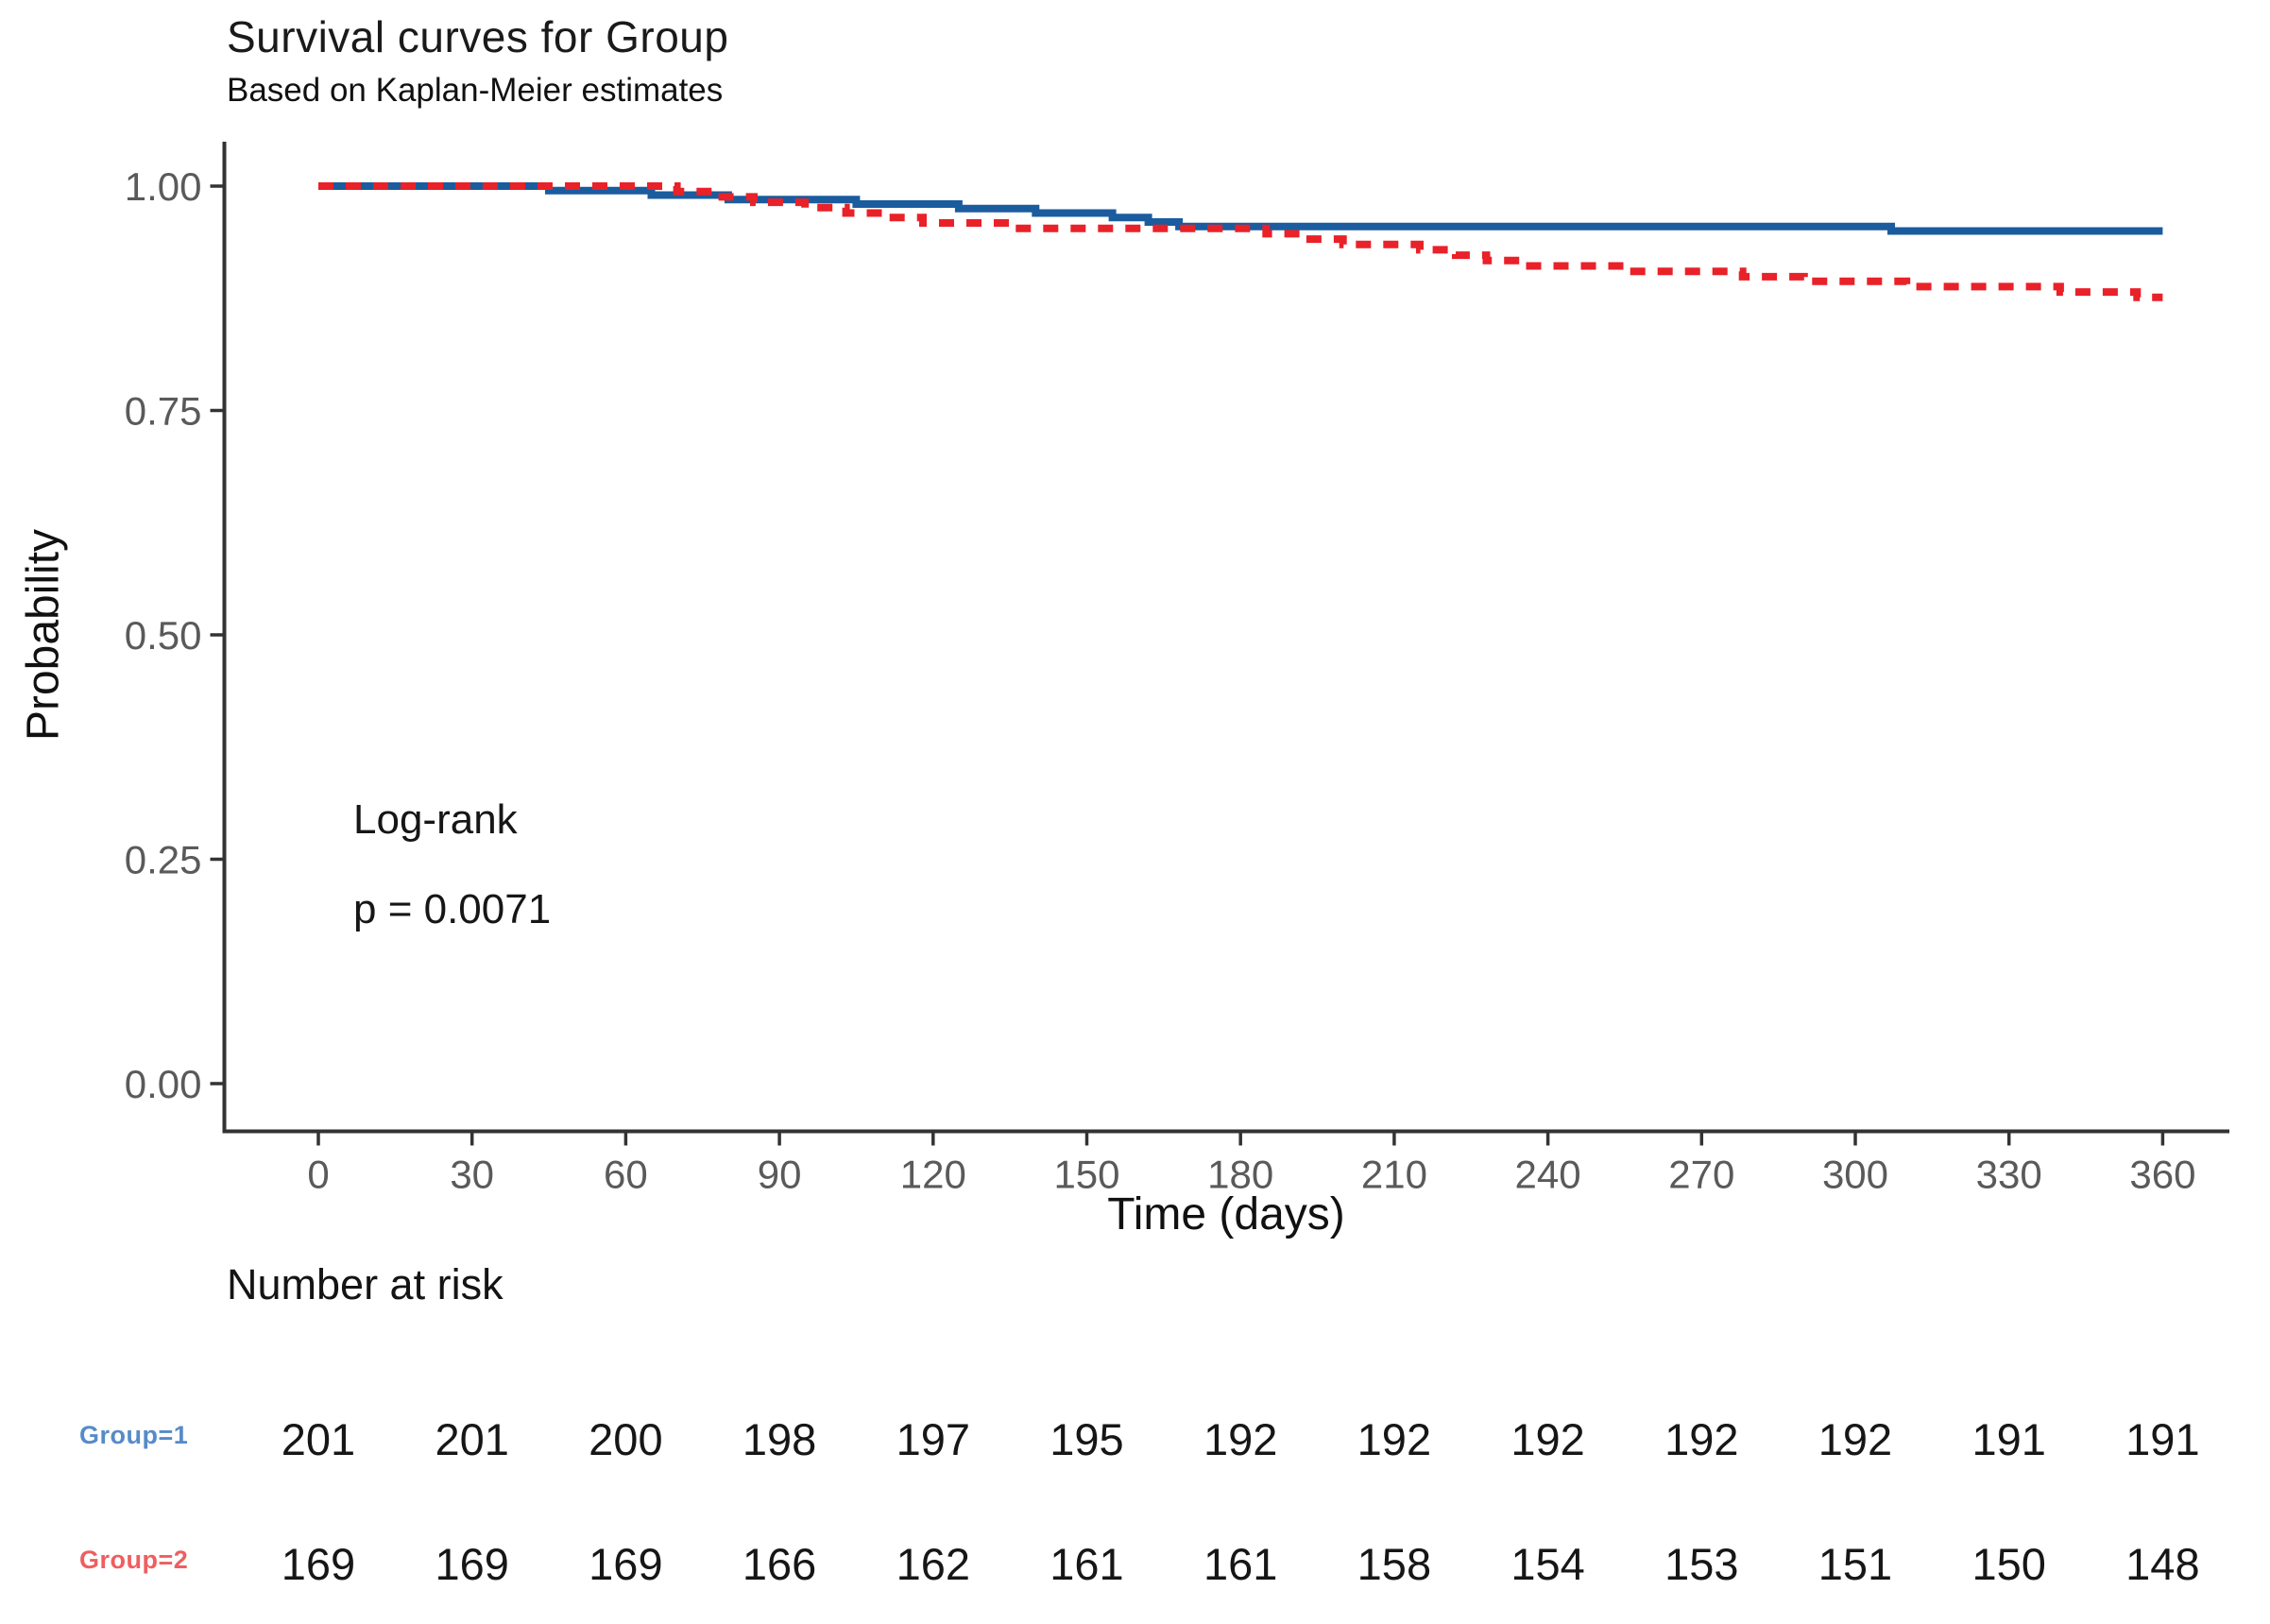 The width and height of the screenshot is (2270, 1624). What do you see at coordinates (626, 1175) in the screenshot?
I see `x-tick-label: 60` at bounding box center [626, 1175].